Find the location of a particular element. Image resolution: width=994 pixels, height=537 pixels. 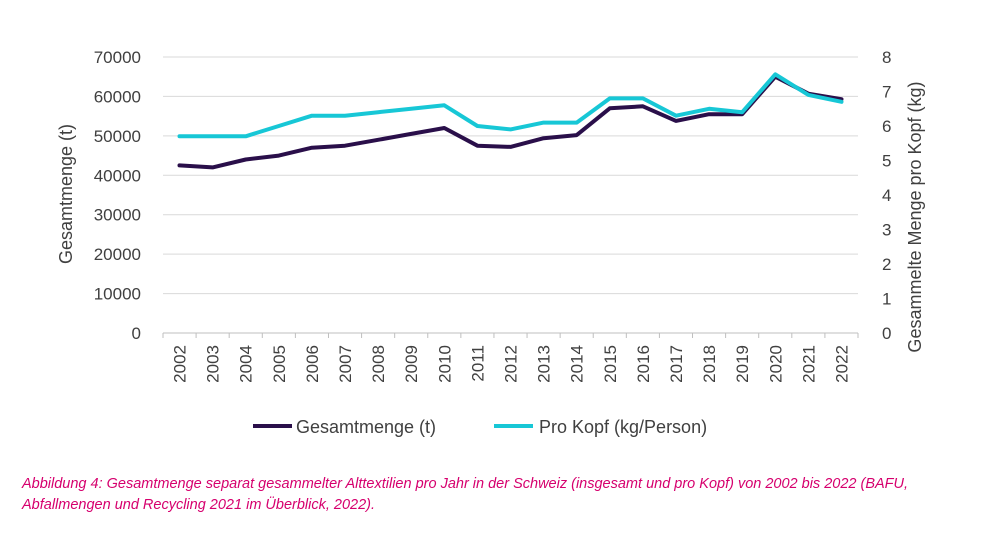

x-tick-label: 2009 is located at coordinates (411, 364).